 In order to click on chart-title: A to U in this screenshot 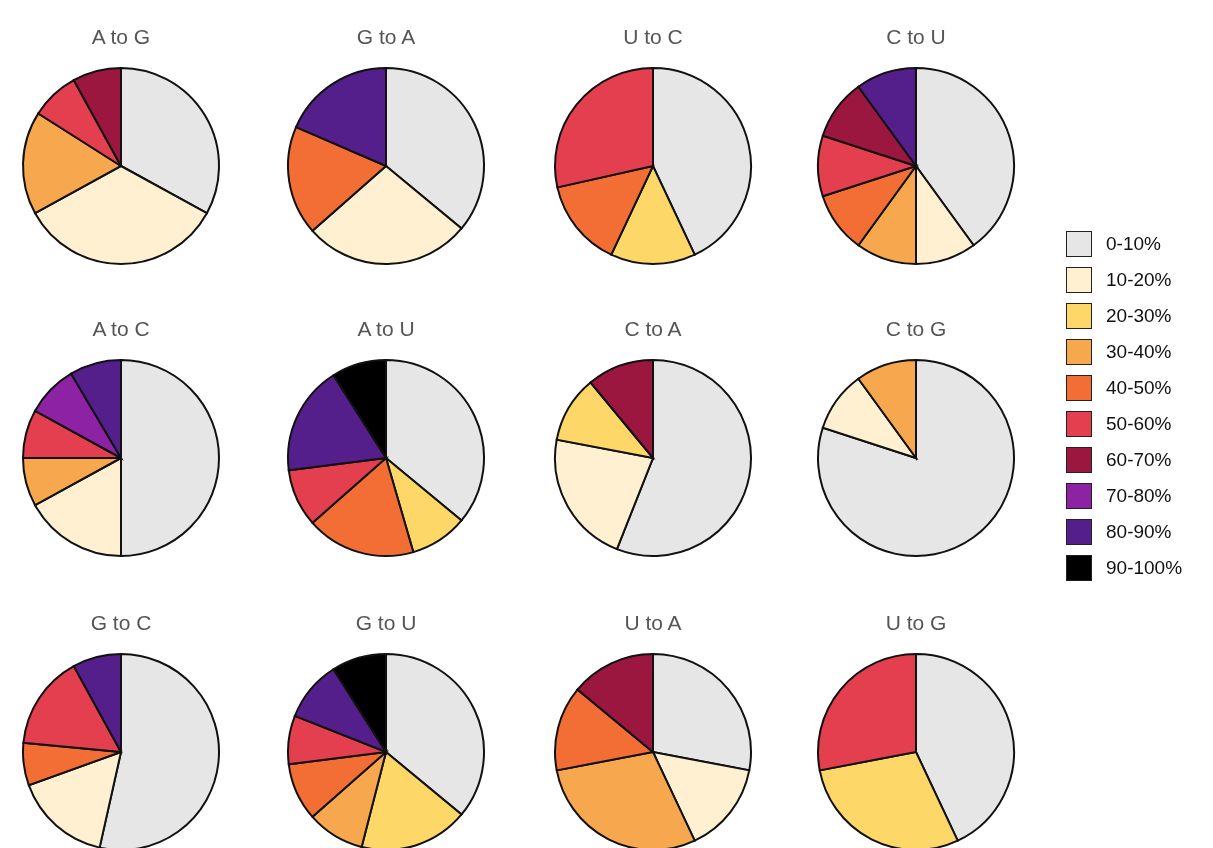, I will do `click(386, 329)`.